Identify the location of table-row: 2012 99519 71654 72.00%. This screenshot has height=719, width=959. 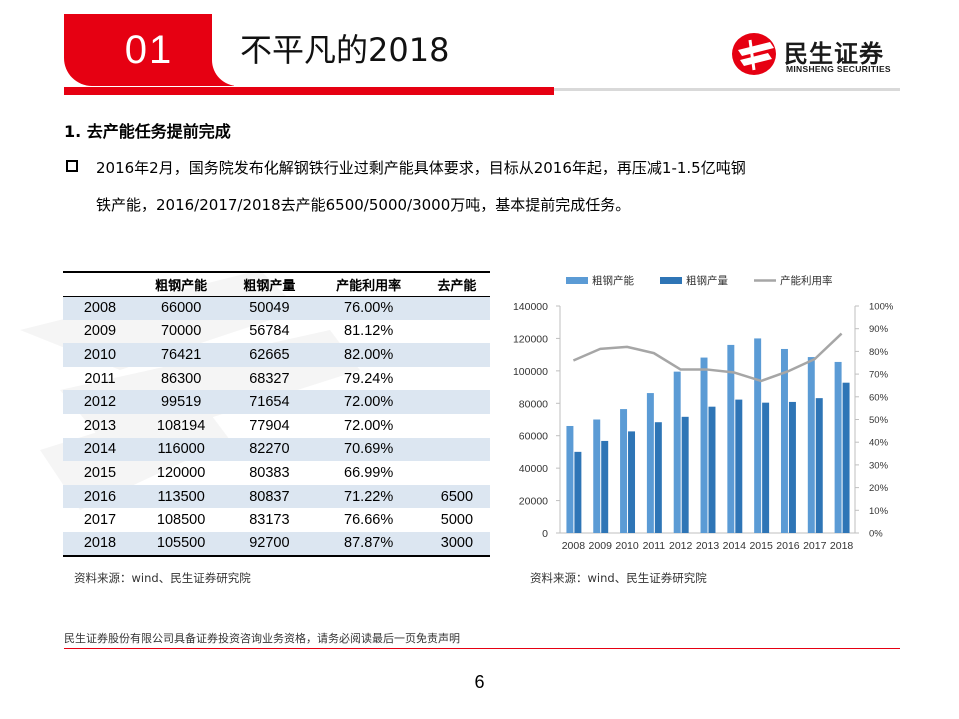
(276, 402).